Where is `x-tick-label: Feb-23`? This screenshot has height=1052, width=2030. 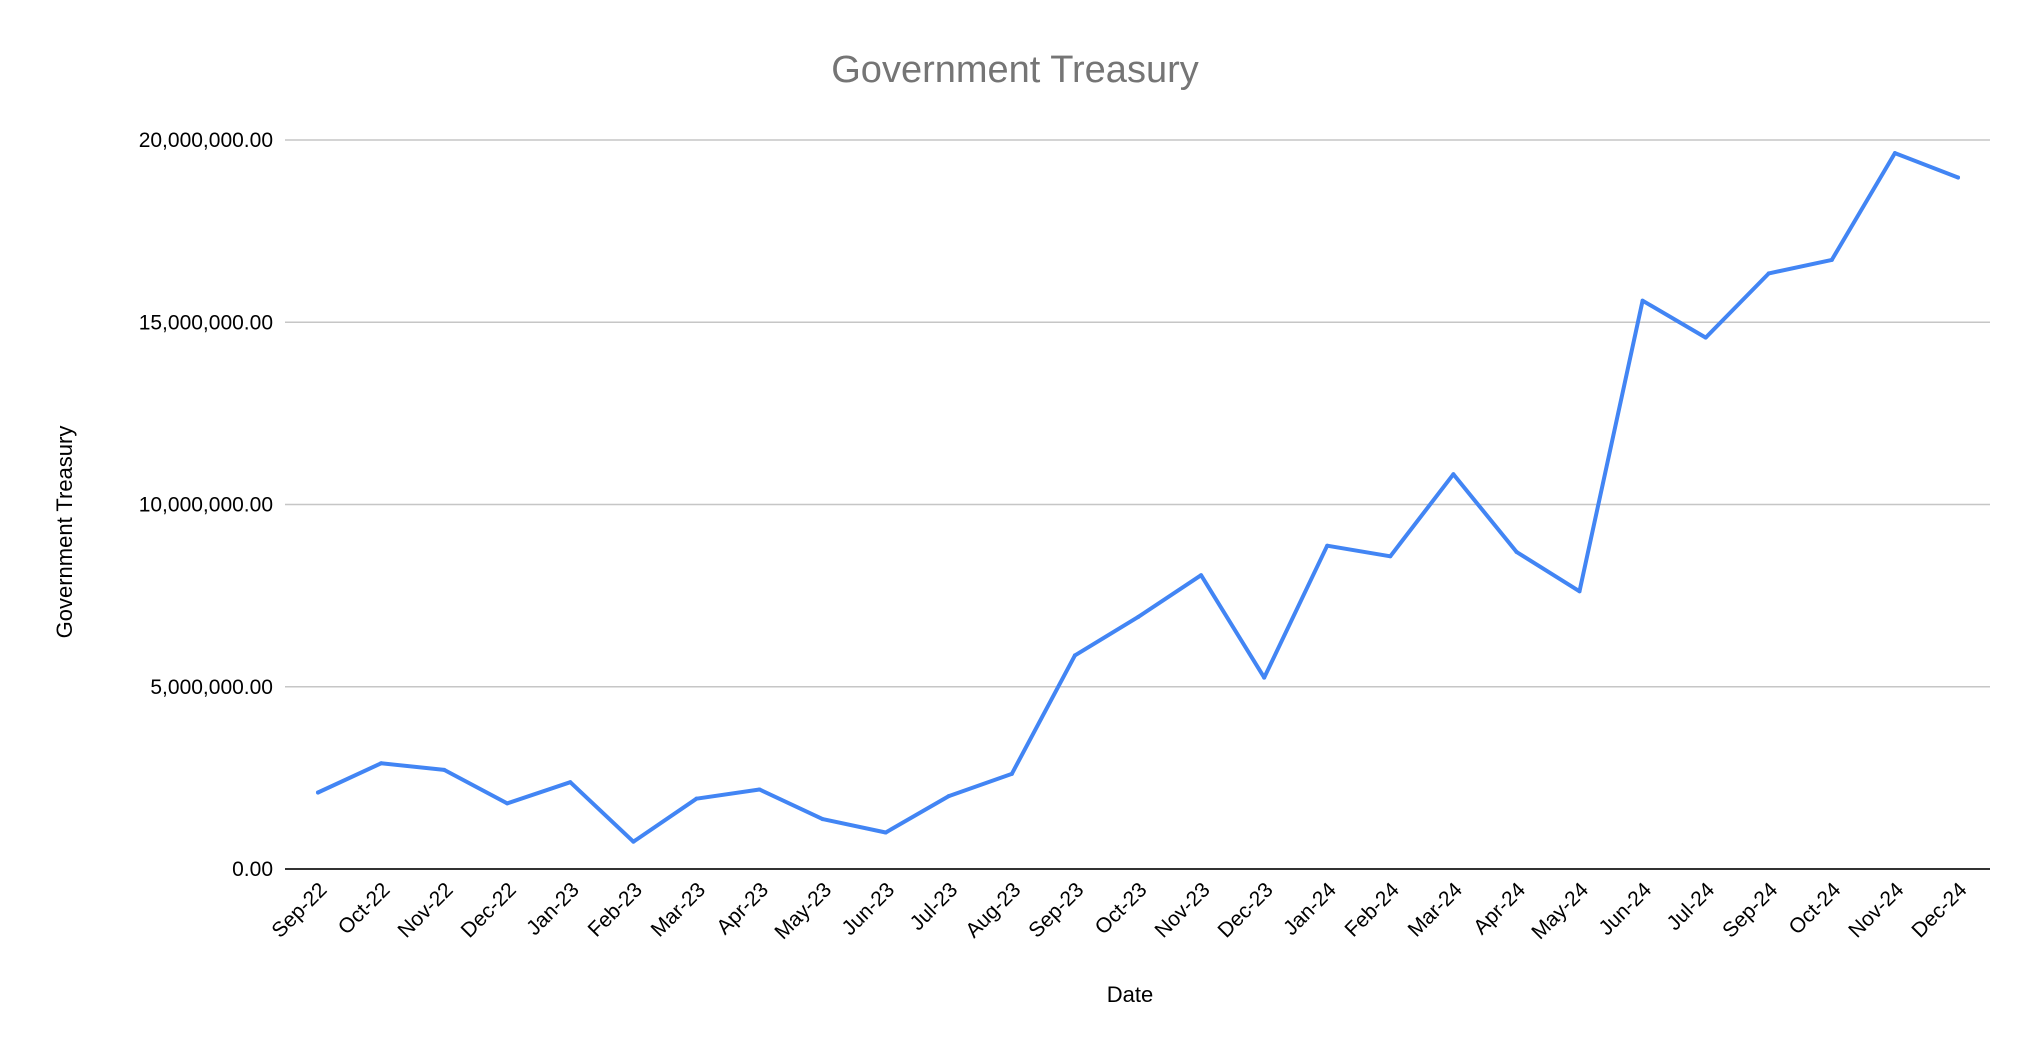 x-tick-label: Feb-23 is located at coordinates (615, 909).